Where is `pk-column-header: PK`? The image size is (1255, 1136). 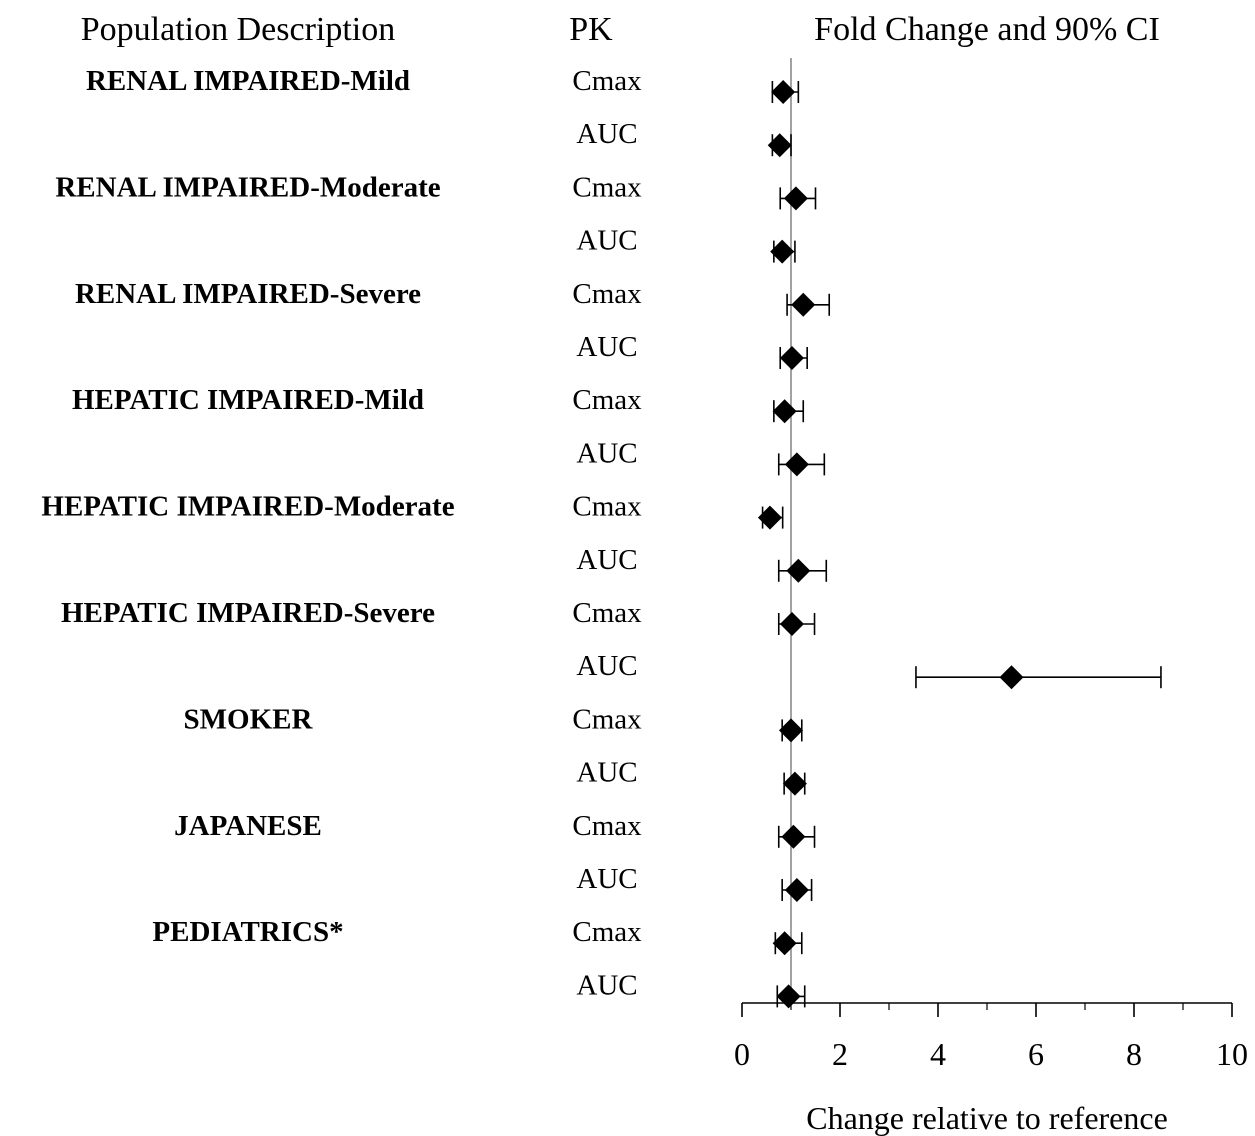
pk-column-header: PK is located at coordinates (591, 29).